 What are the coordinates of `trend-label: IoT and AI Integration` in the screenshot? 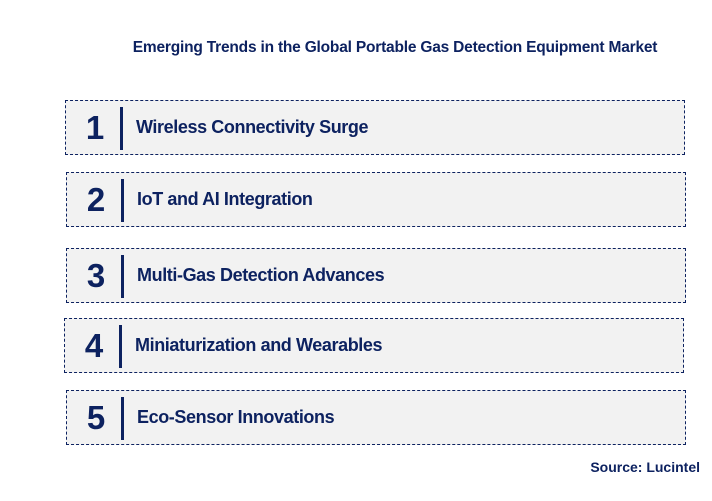 It's located at (225, 199).